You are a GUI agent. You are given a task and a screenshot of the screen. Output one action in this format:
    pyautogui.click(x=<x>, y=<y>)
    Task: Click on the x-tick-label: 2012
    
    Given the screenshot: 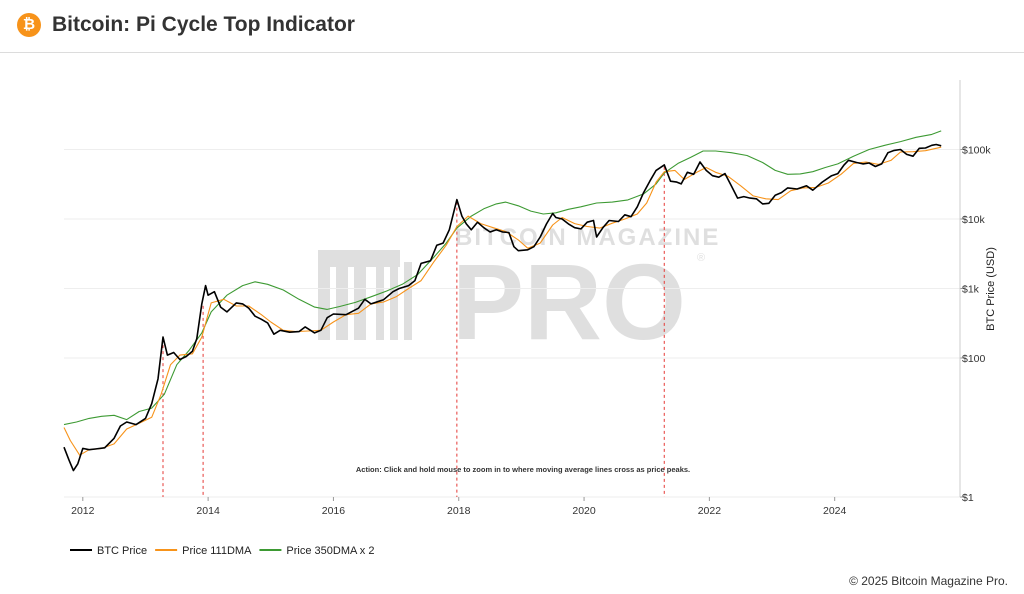 What is the action you would take?
    pyautogui.click(x=83, y=511)
    